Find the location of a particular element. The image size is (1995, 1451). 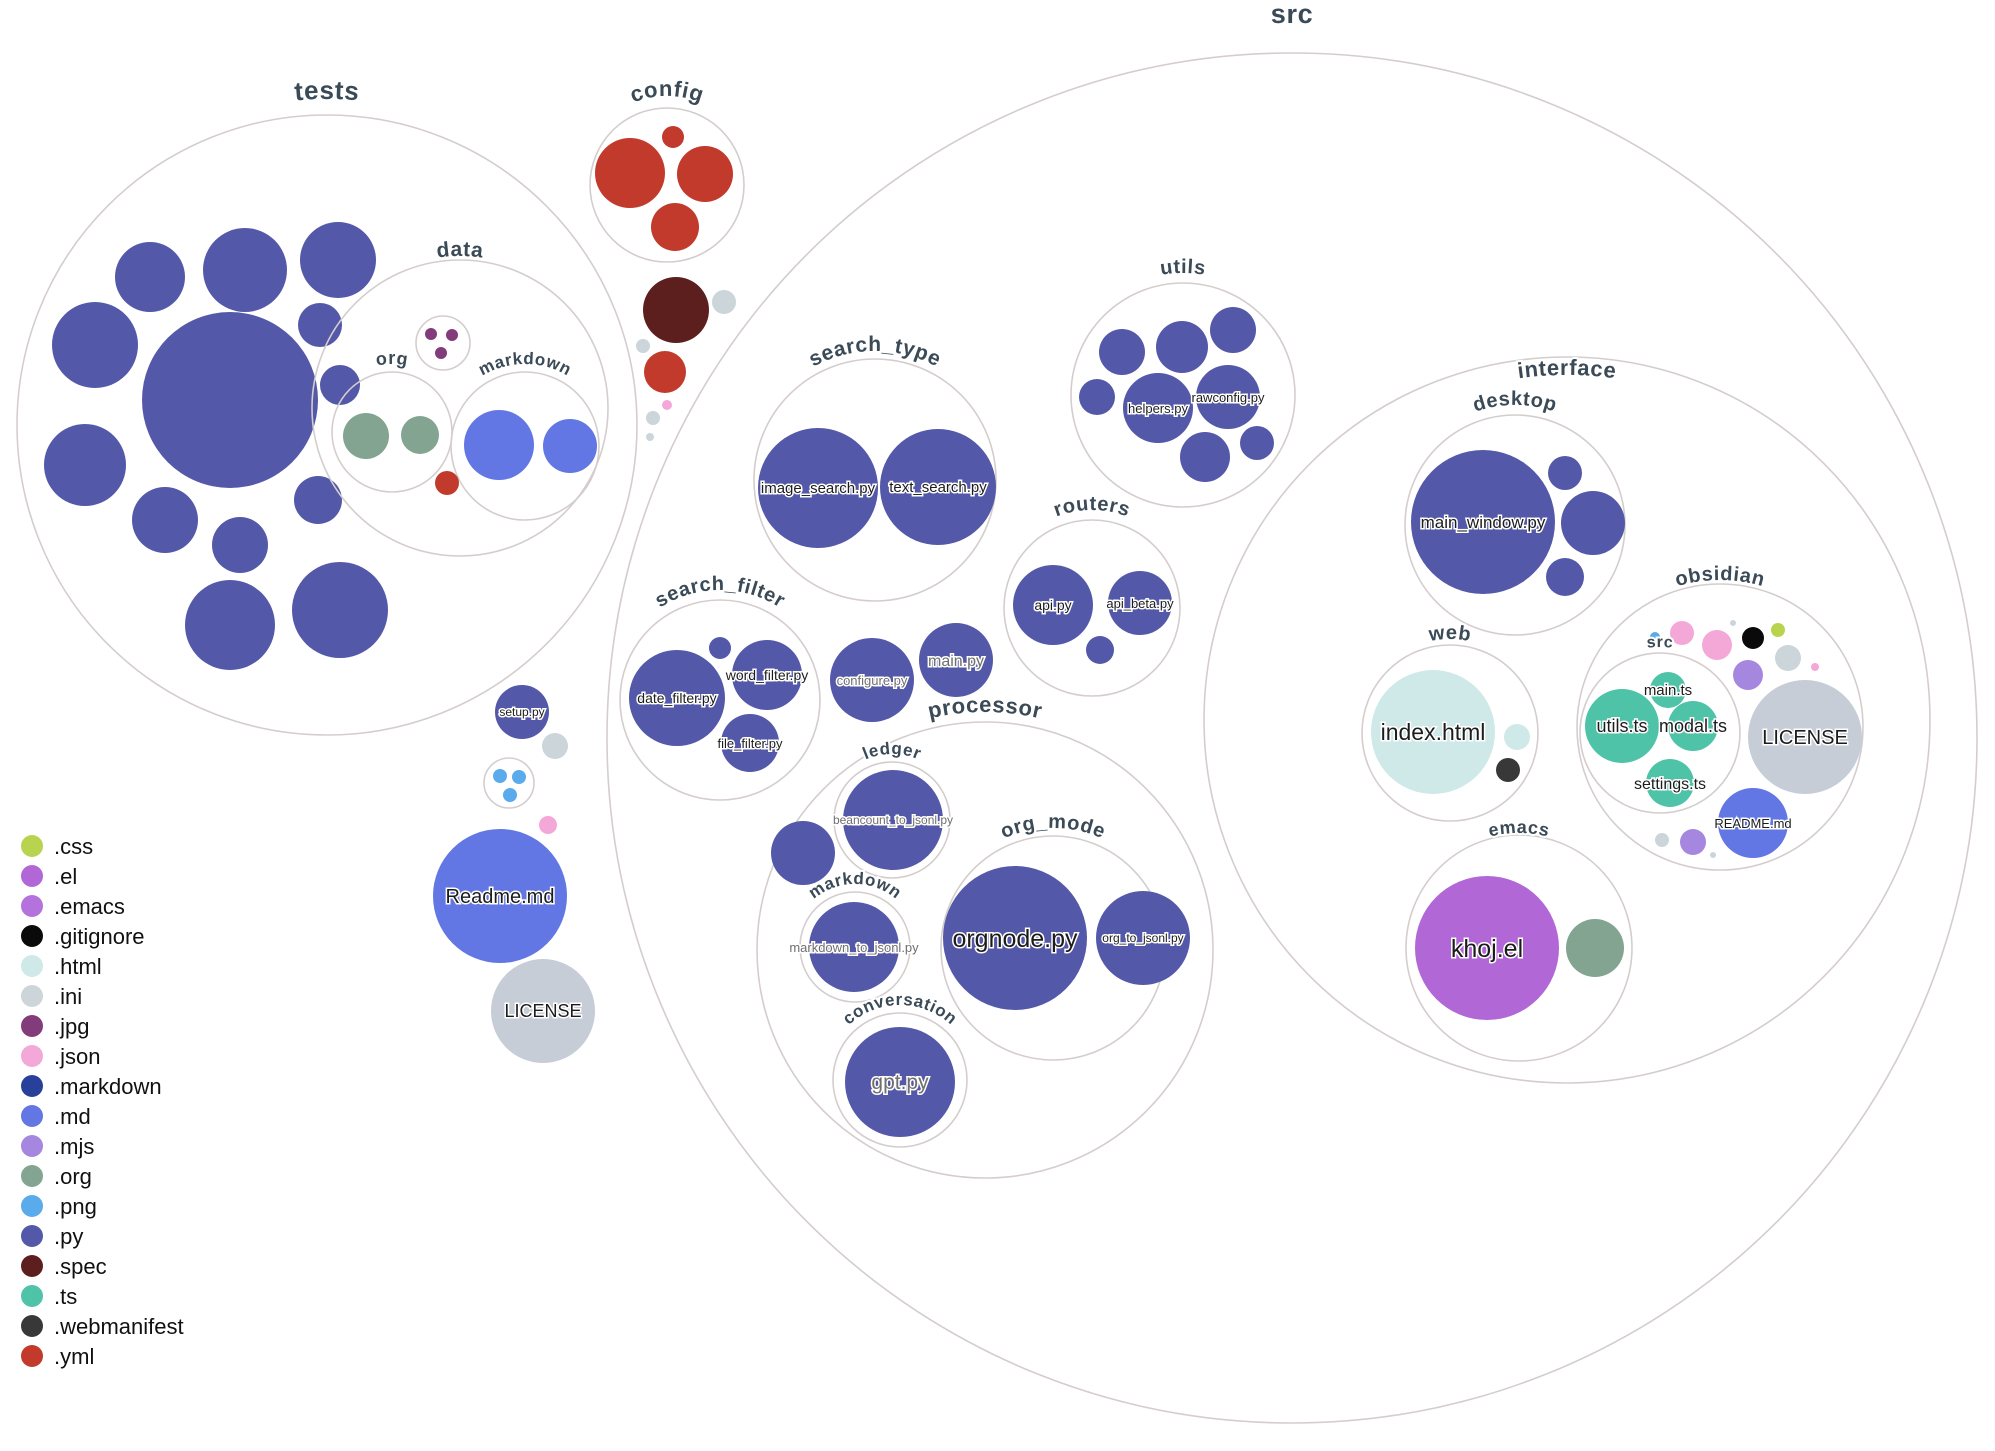

dir-circle-search_type is located at coordinates (875, 480).